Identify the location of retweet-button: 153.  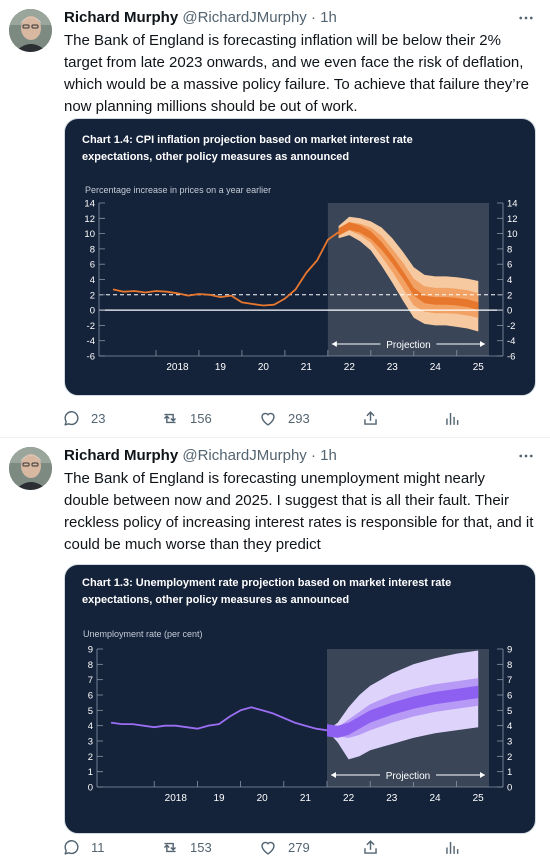
(186, 847).